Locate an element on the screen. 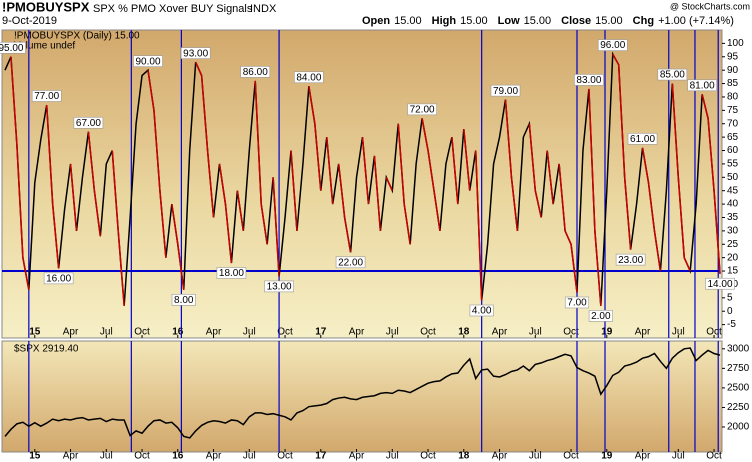  annotation-label: 23.00 is located at coordinates (630, 260).